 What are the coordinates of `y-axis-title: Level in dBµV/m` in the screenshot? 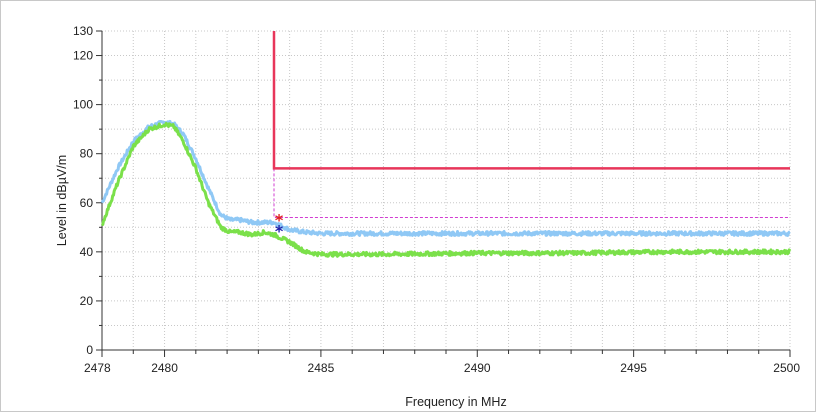 It's located at (62, 200).